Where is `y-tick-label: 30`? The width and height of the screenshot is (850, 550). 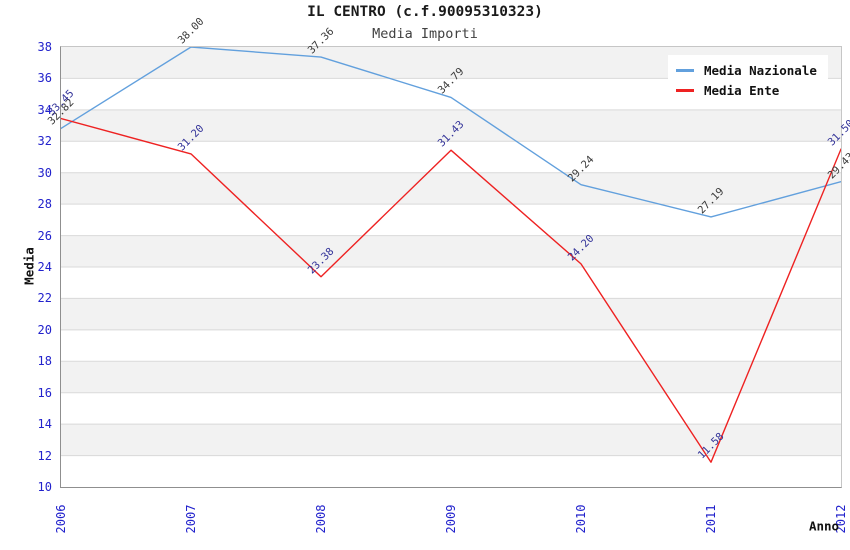
y-tick-label: 30 is located at coordinates (44, 172).